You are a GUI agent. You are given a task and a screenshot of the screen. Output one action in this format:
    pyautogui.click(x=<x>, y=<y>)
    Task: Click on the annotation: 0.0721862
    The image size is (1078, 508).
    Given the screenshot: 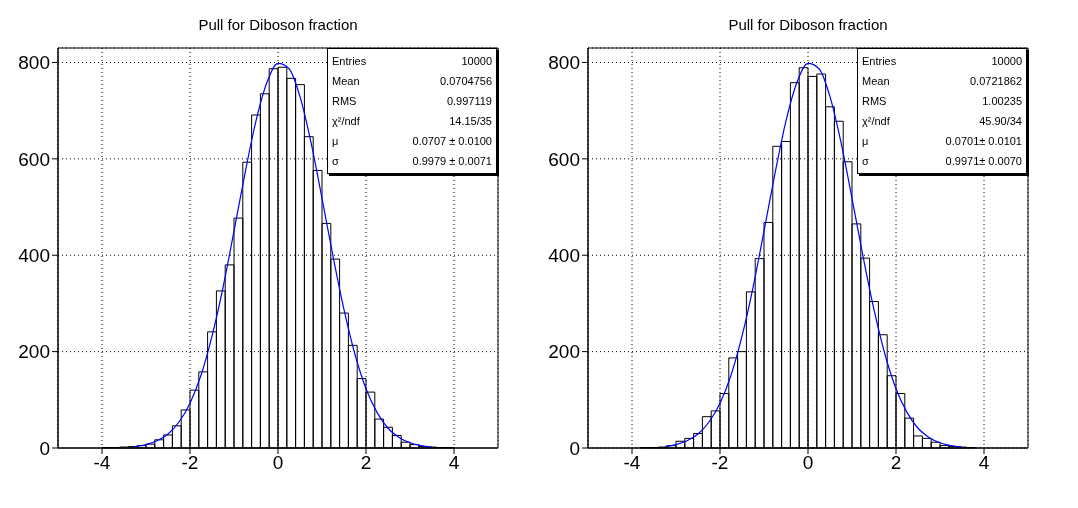 What is the action you would take?
    pyautogui.click(x=996, y=81)
    